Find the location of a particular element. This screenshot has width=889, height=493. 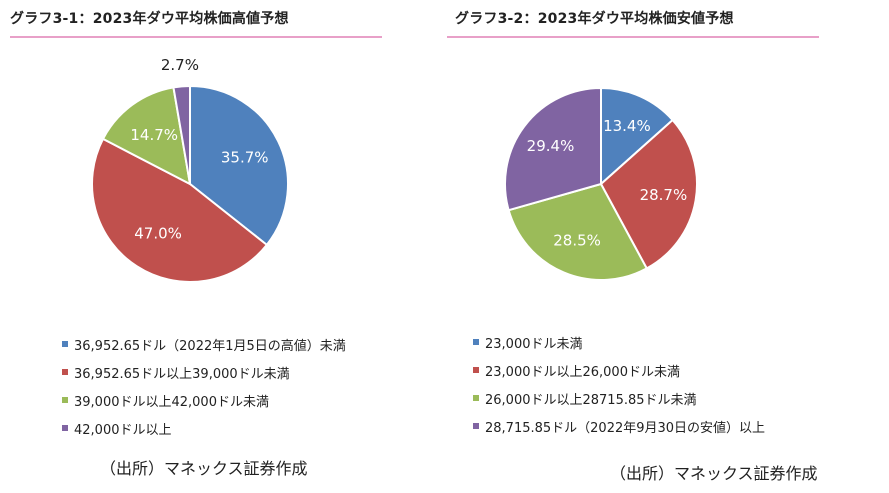

legend-item: 23,000ドル未満 is located at coordinates (619, 342).